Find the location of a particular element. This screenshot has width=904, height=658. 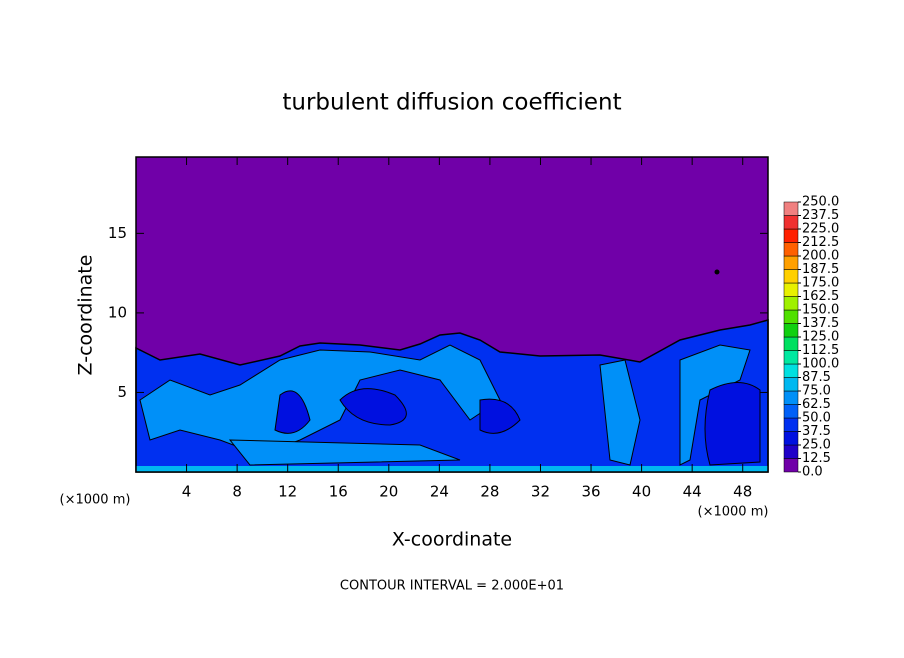

colorbar-label: 25.0 is located at coordinates (816, 445).